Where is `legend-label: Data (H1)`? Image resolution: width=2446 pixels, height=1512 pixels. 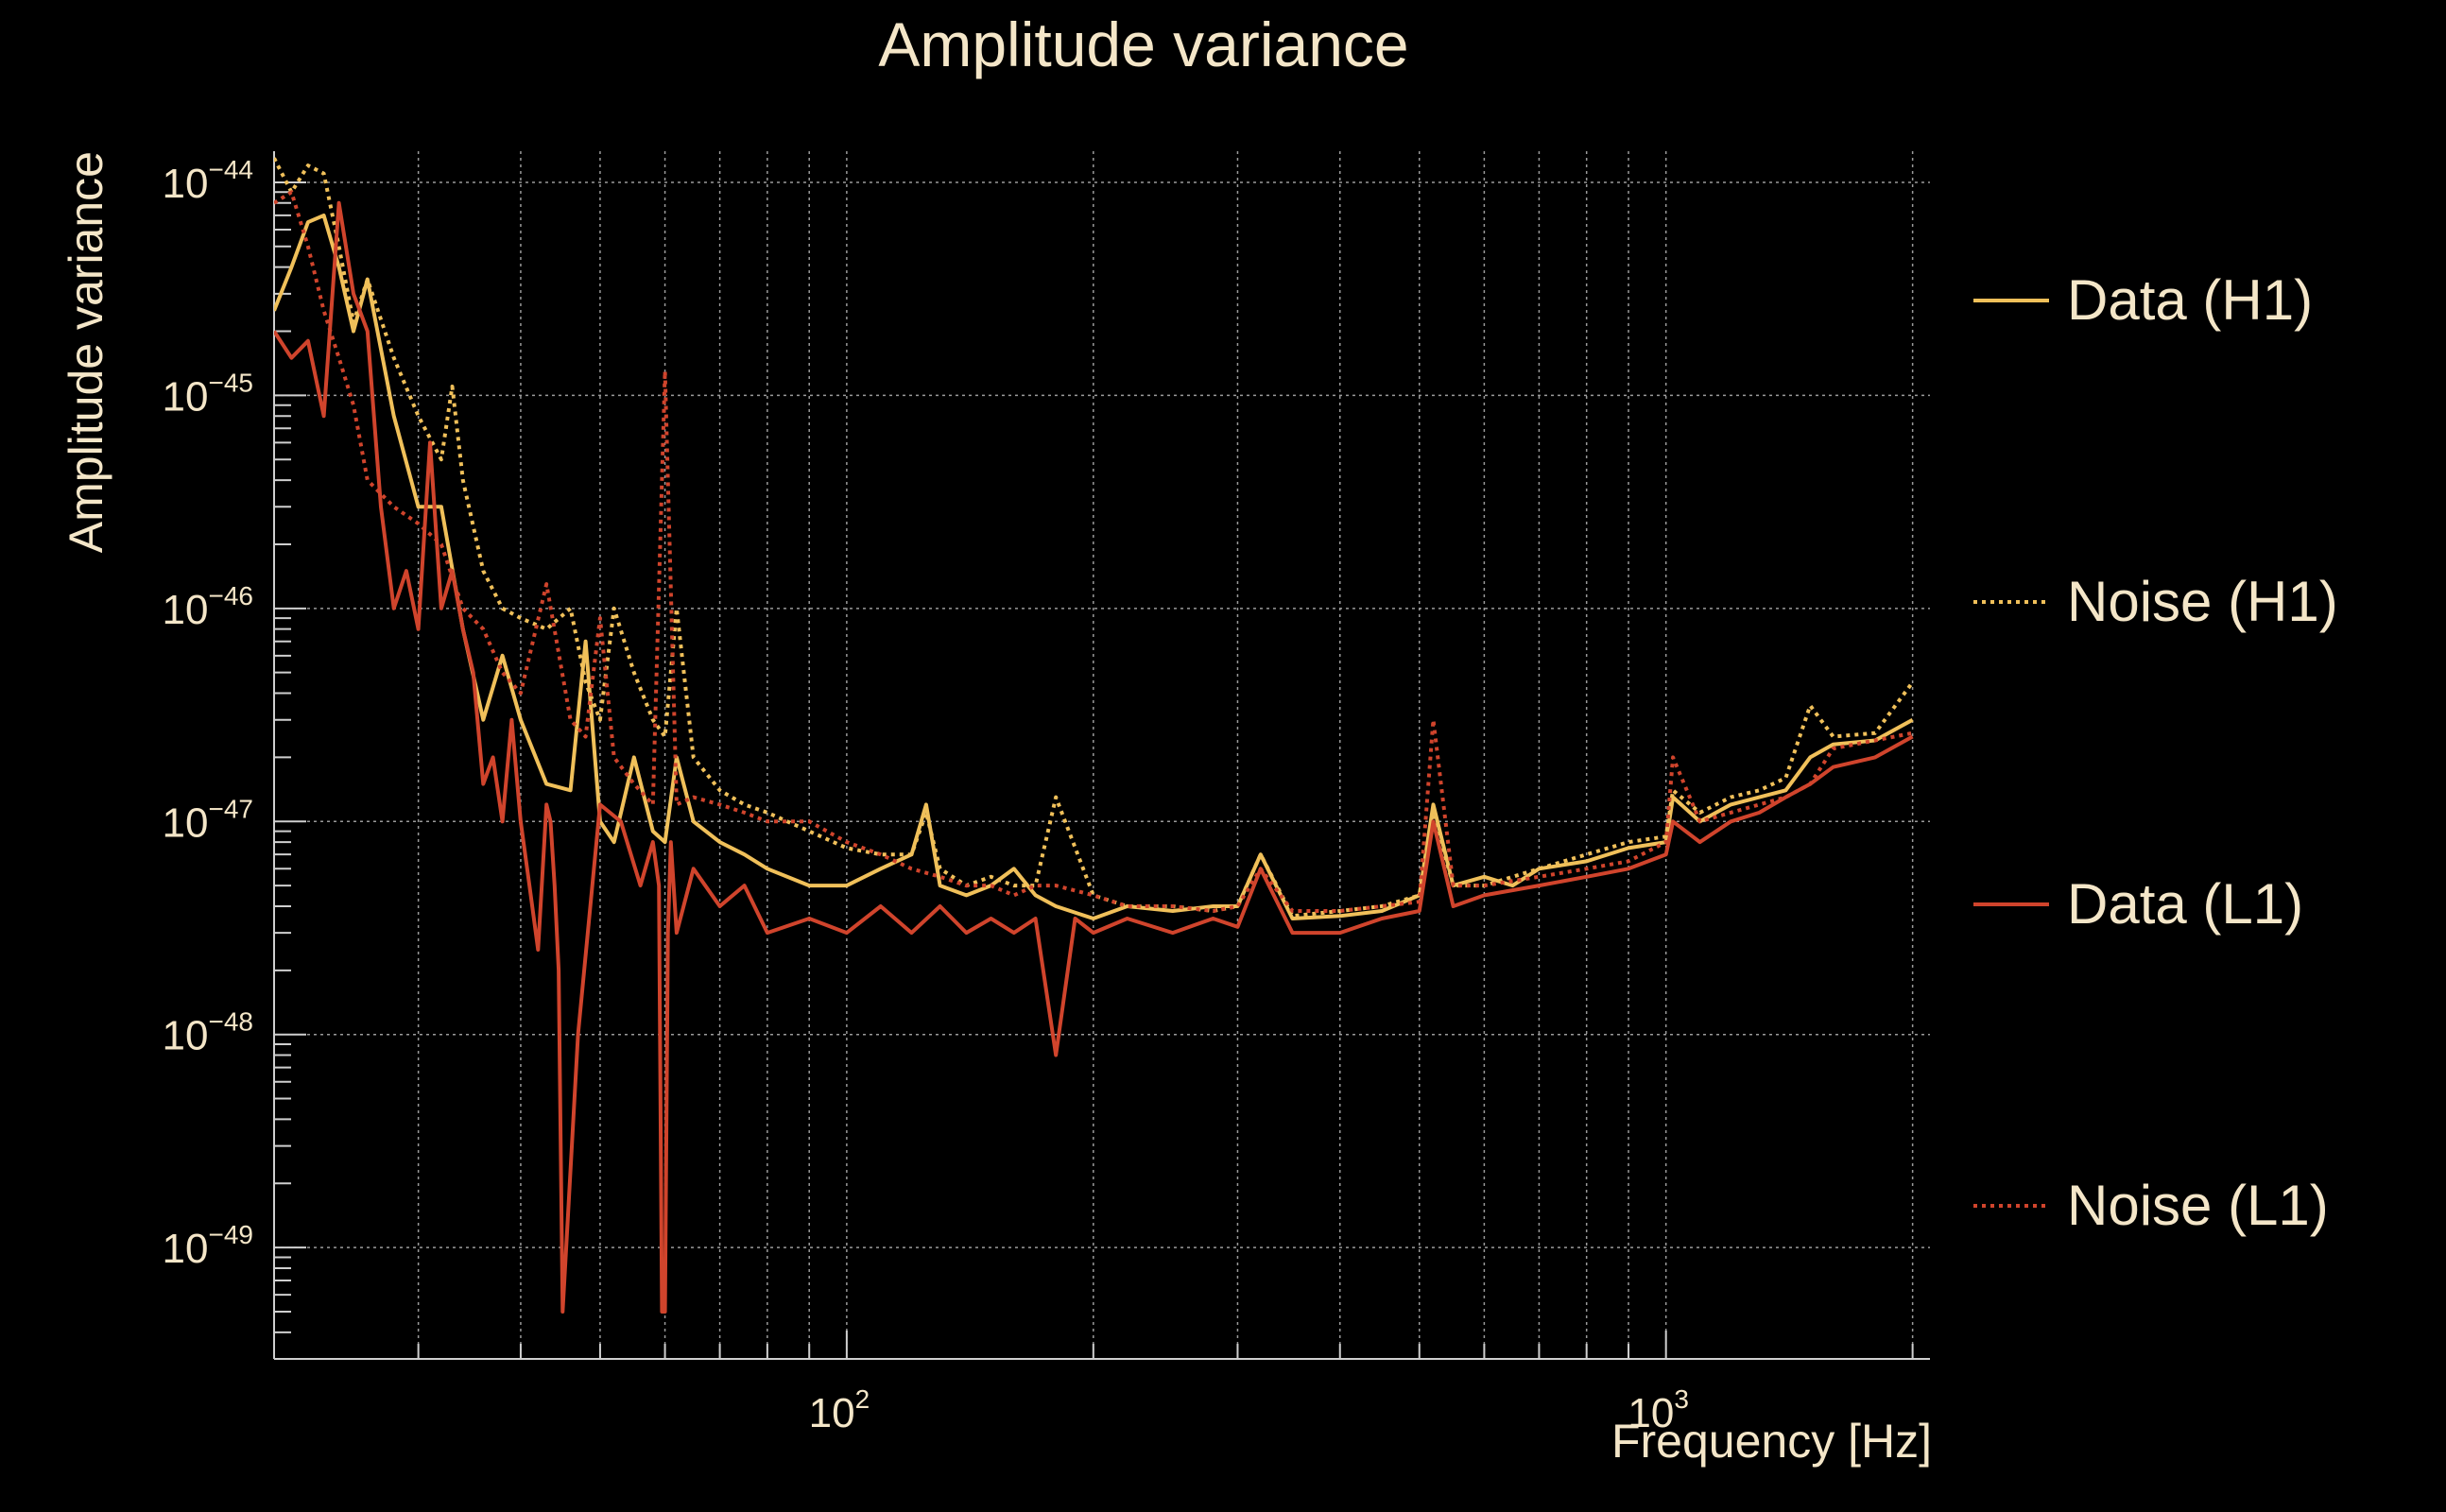
legend-label: Data (H1) is located at coordinates (2190, 300).